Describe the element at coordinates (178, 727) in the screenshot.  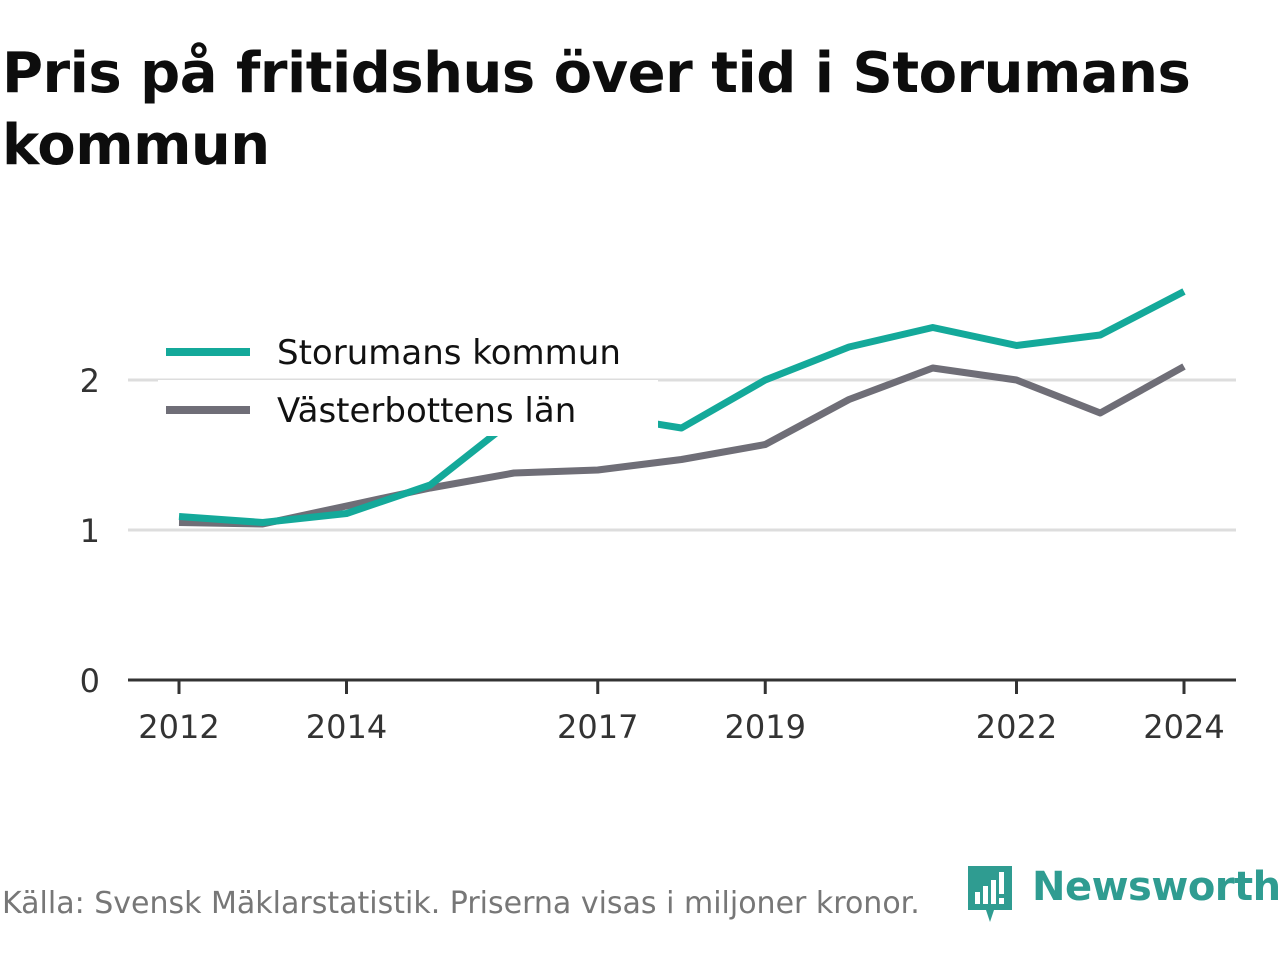
I see `x-tick-label: 2012` at that location.